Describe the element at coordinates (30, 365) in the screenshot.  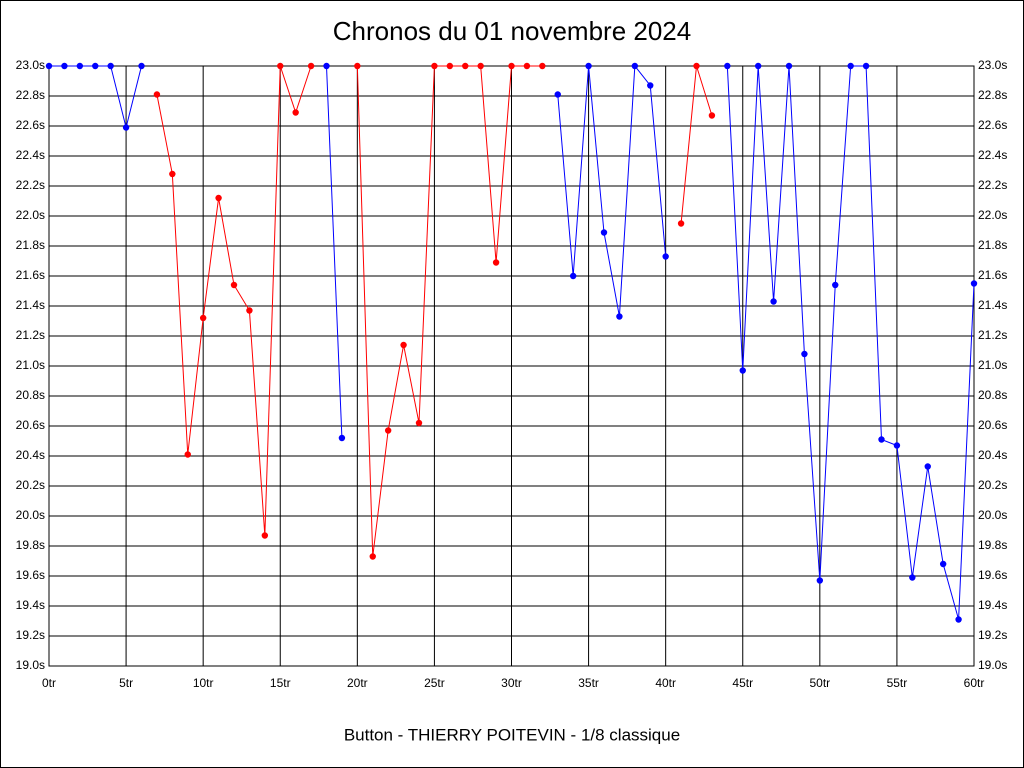
I see `y-tick-label: 21.0s` at that location.